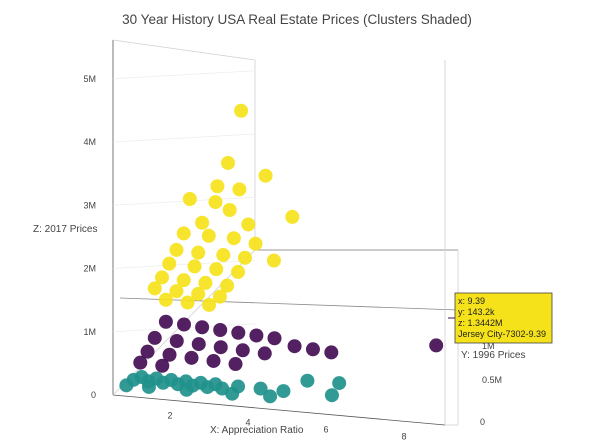 The width and height of the screenshot is (594, 446). What do you see at coordinates (471, 301) in the screenshot?
I see `tooltip-line-x: x: 9.39` at bounding box center [471, 301].